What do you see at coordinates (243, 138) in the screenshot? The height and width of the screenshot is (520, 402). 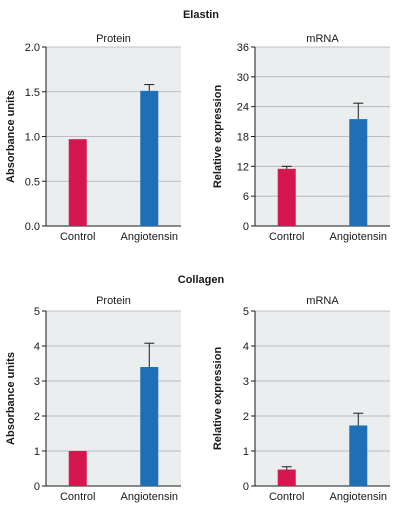 I see `y-tick-label: 18` at bounding box center [243, 138].